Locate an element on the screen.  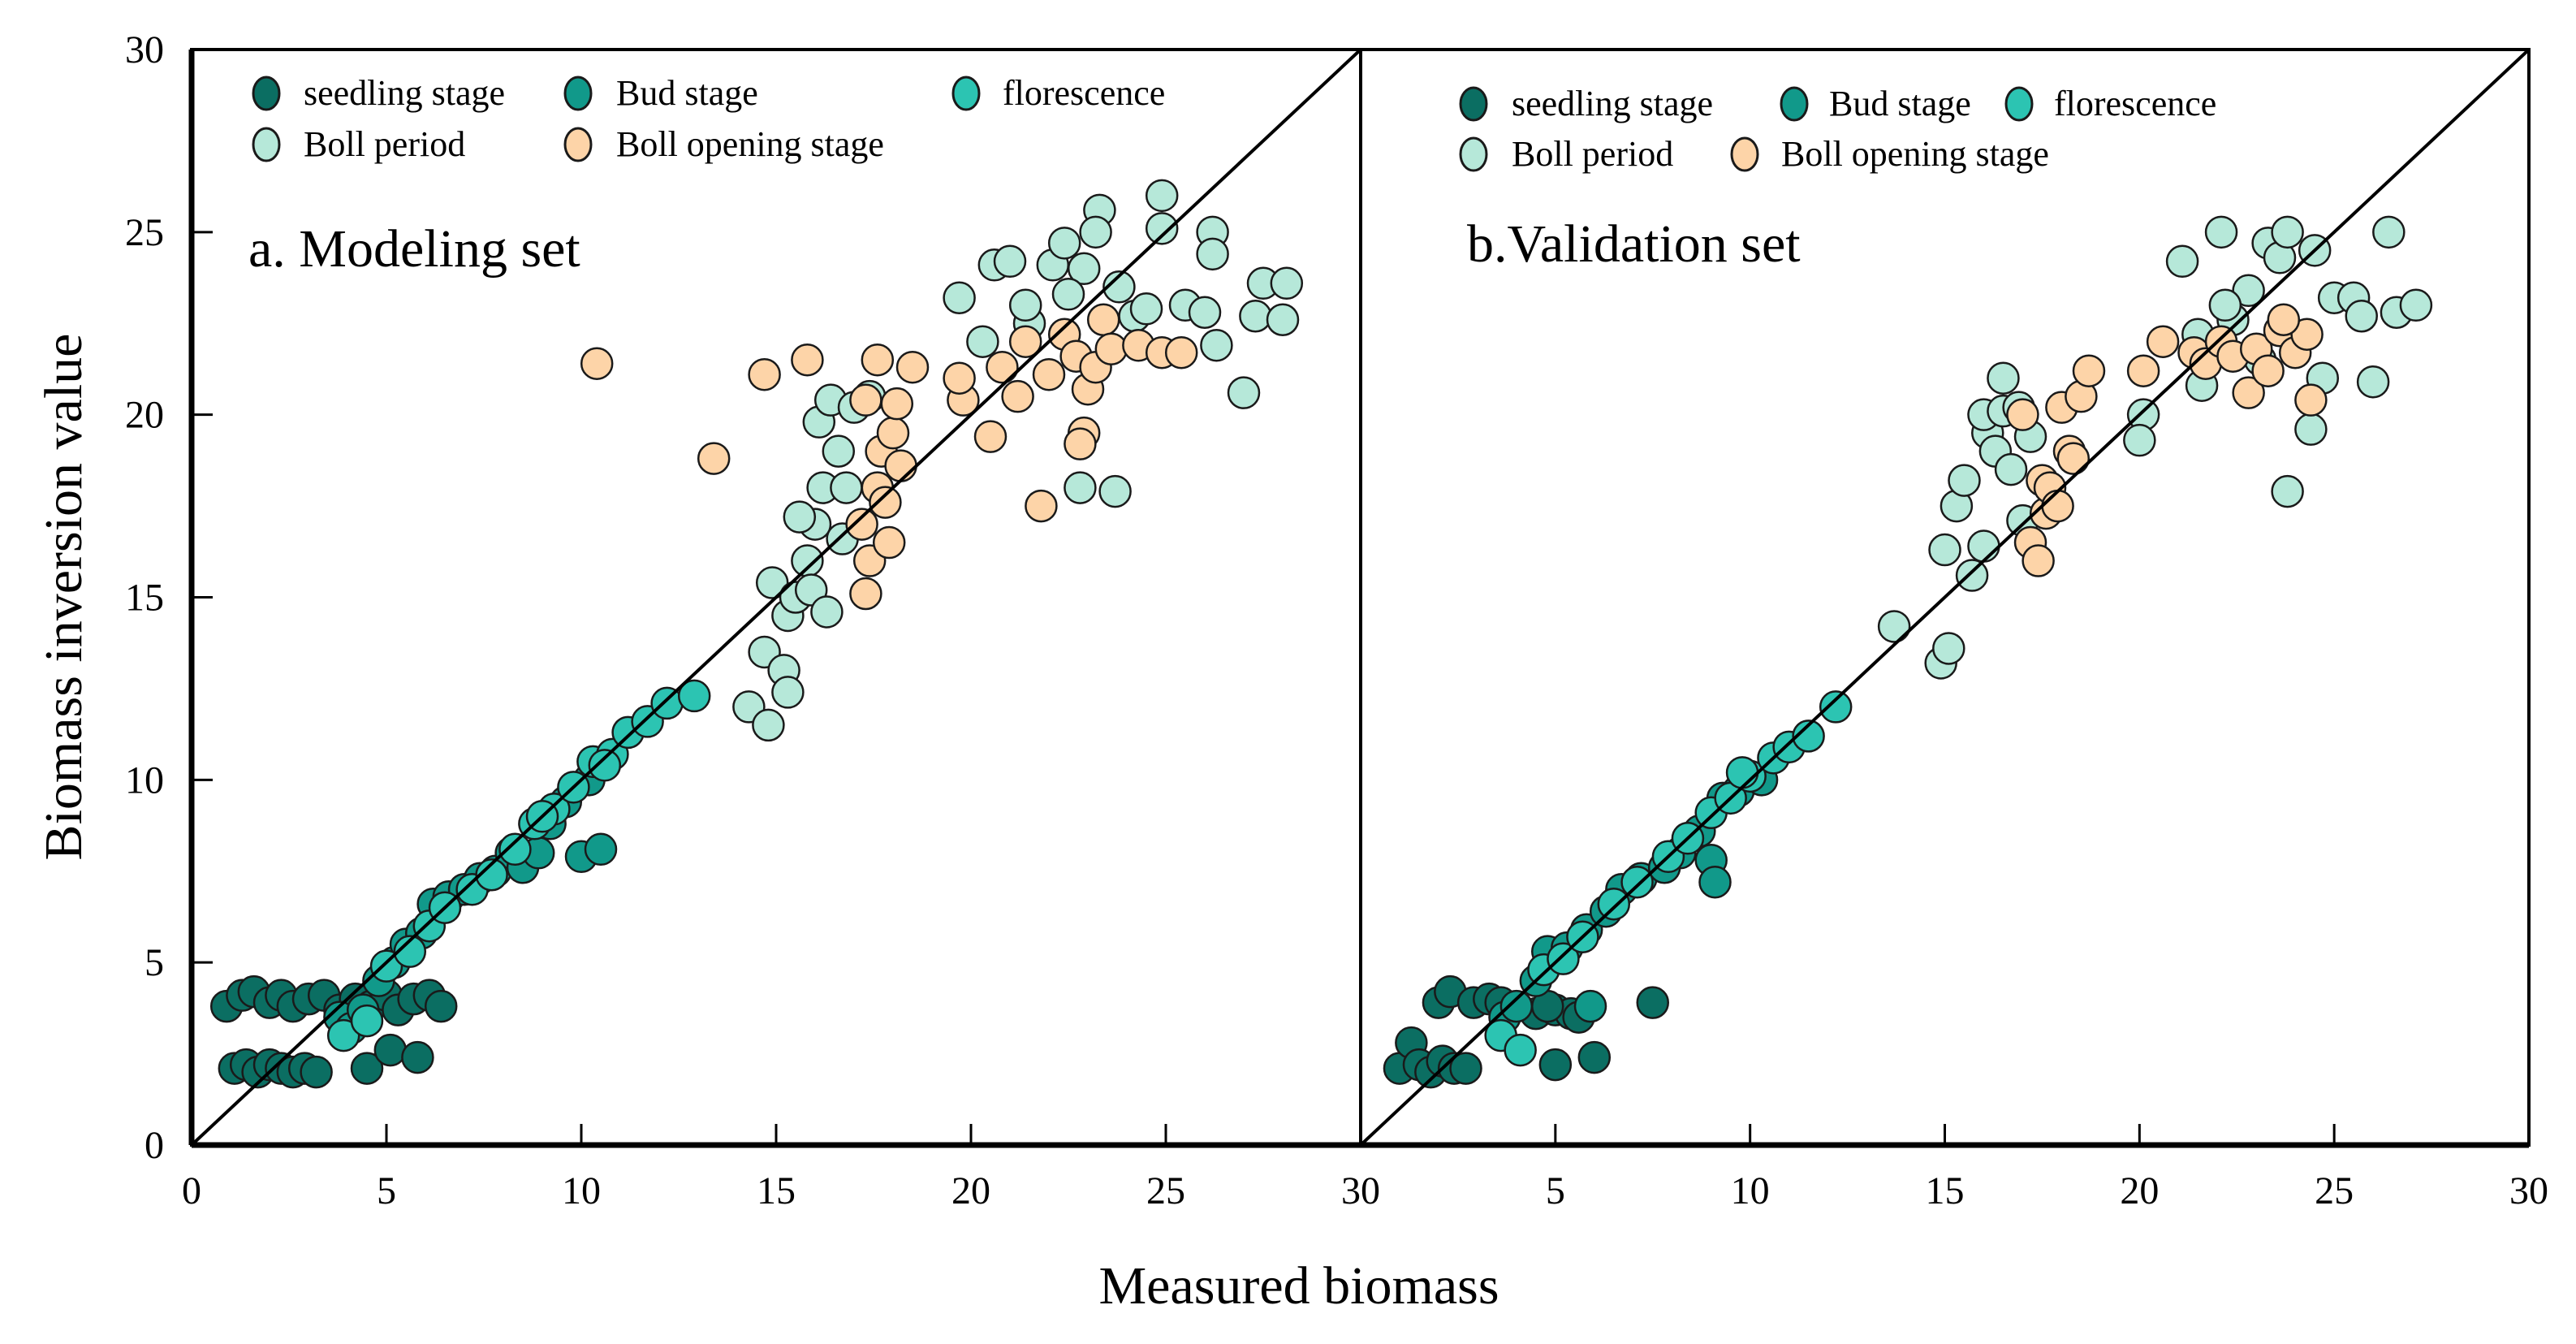
series-seedling-stage is located at coordinates (1526, 1032).